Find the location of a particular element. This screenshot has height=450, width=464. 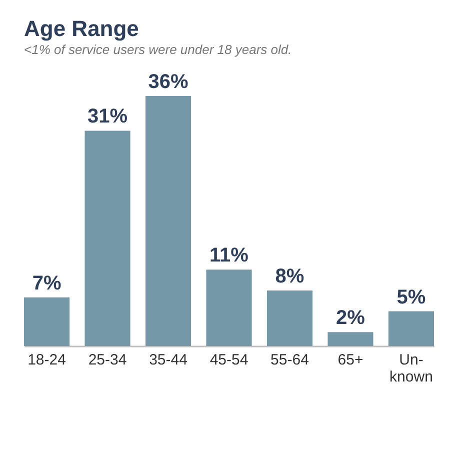

data-label: 11% is located at coordinates (229, 255).